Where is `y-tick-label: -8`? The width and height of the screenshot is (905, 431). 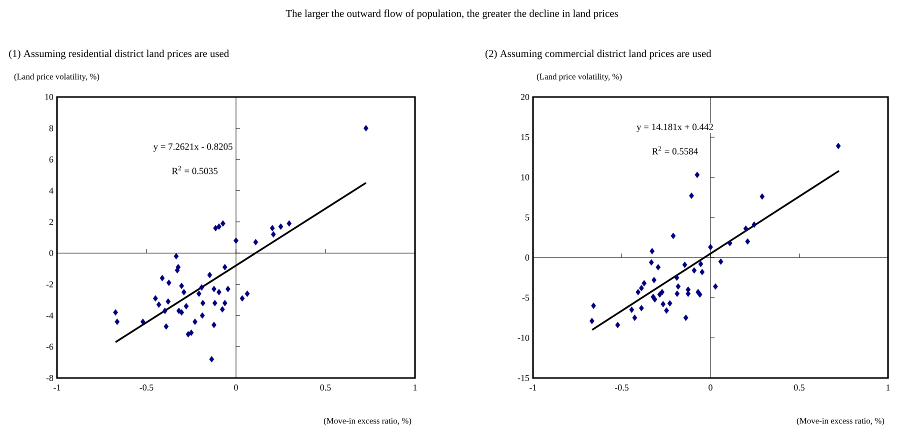
y-tick-label: -8 is located at coordinates (50, 378).